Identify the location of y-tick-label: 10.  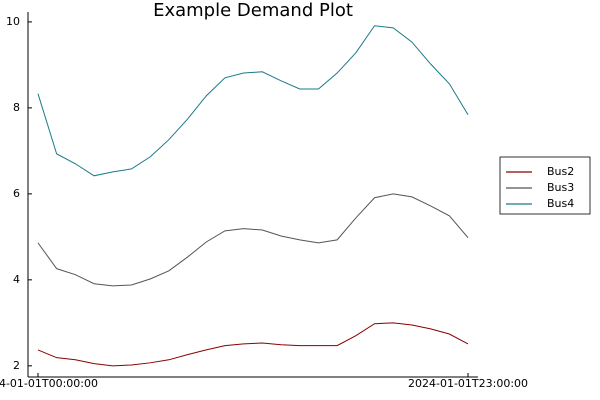
(13, 21).